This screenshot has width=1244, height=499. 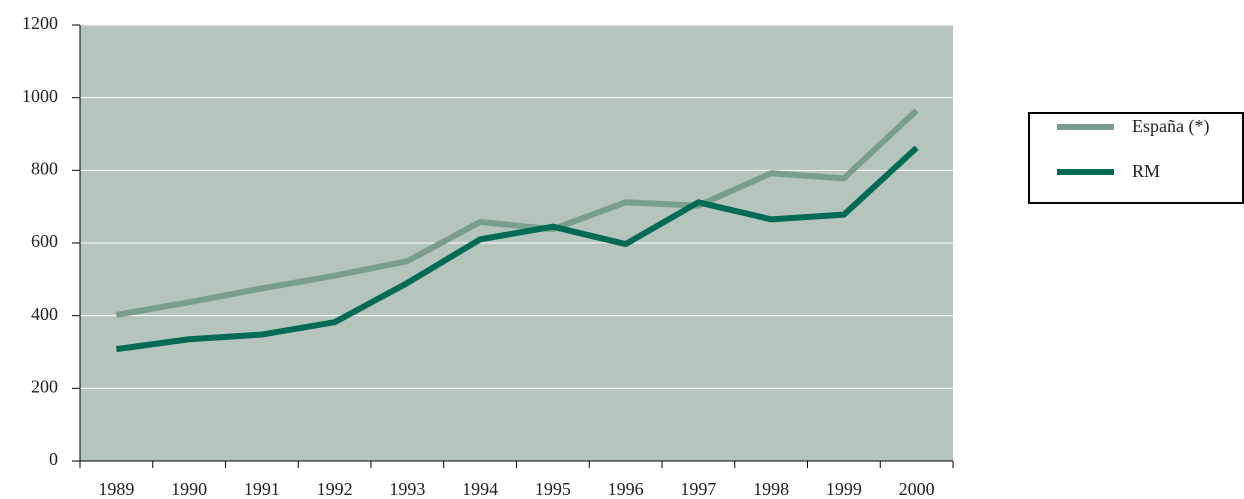 I want to click on legend-label: RM, so click(x=1146, y=171).